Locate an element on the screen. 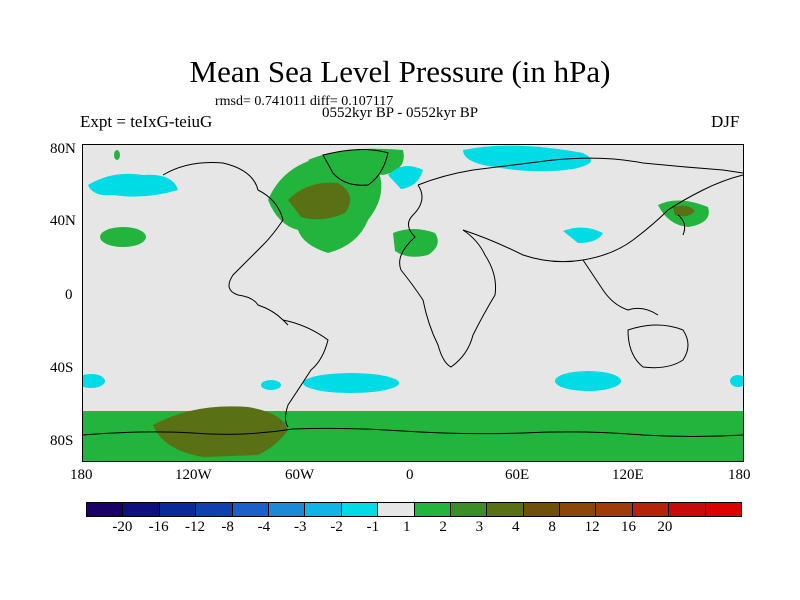  north-pacific-anomaly is located at coordinates (123, 237).